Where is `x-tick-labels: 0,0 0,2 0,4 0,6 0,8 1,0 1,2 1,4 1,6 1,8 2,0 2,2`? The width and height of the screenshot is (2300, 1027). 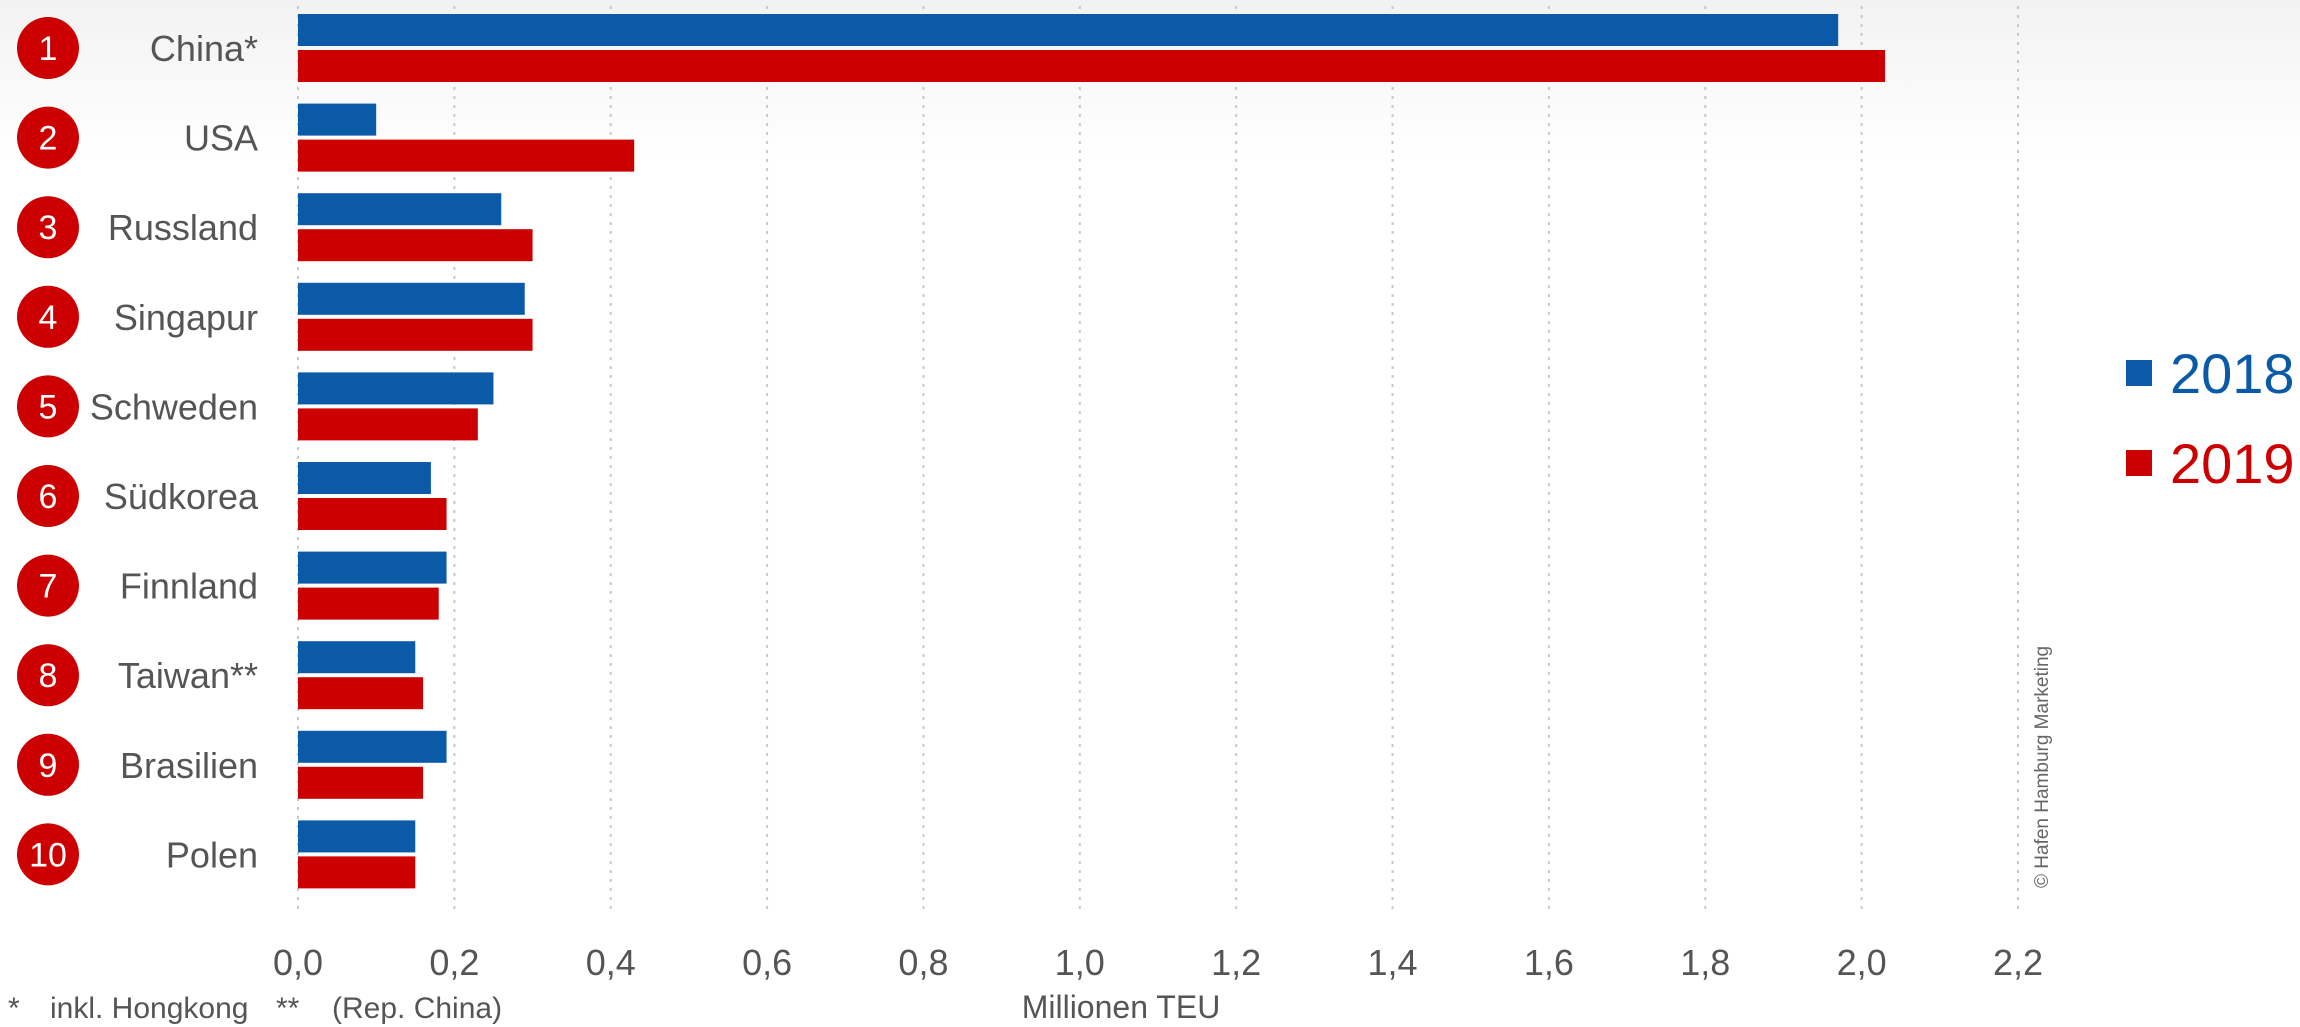
x-tick-labels: 0,0 0,2 0,4 0,6 0,8 1,0 1,2 1,4 1,6 1,8 2,0 2,2 is located at coordinates (1158, 962).